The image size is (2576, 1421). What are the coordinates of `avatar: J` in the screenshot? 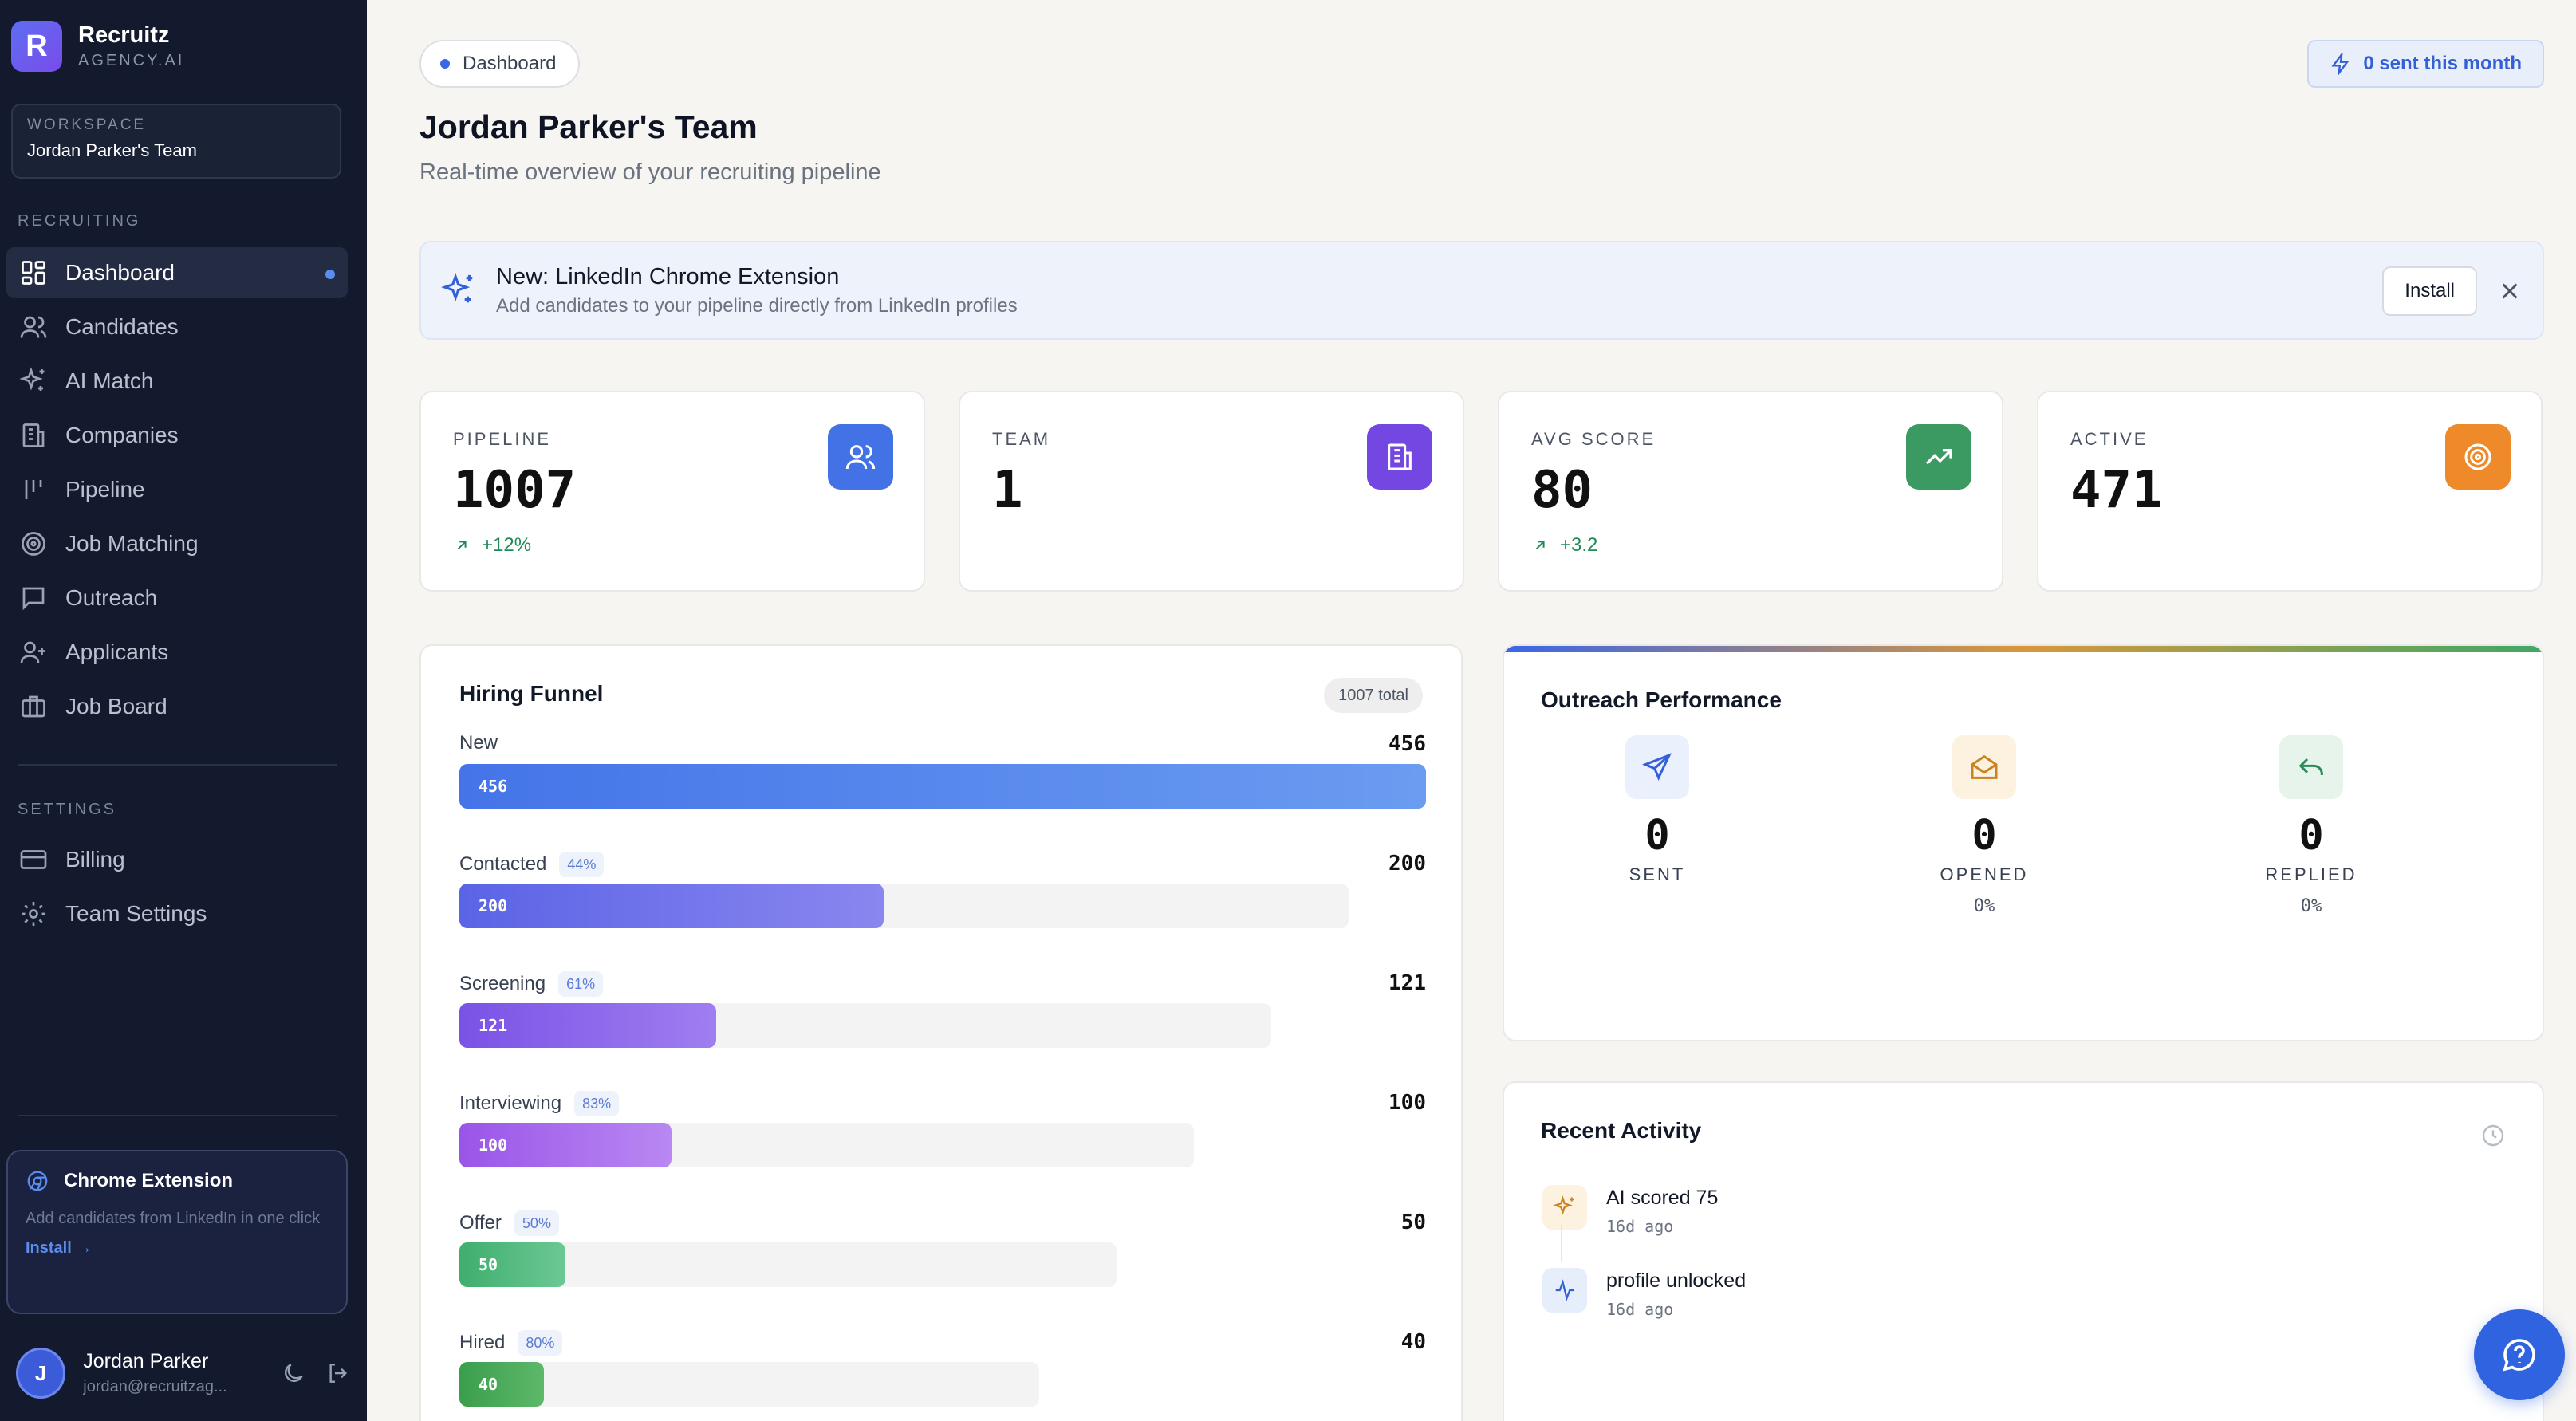 It's located at (41, 1373).